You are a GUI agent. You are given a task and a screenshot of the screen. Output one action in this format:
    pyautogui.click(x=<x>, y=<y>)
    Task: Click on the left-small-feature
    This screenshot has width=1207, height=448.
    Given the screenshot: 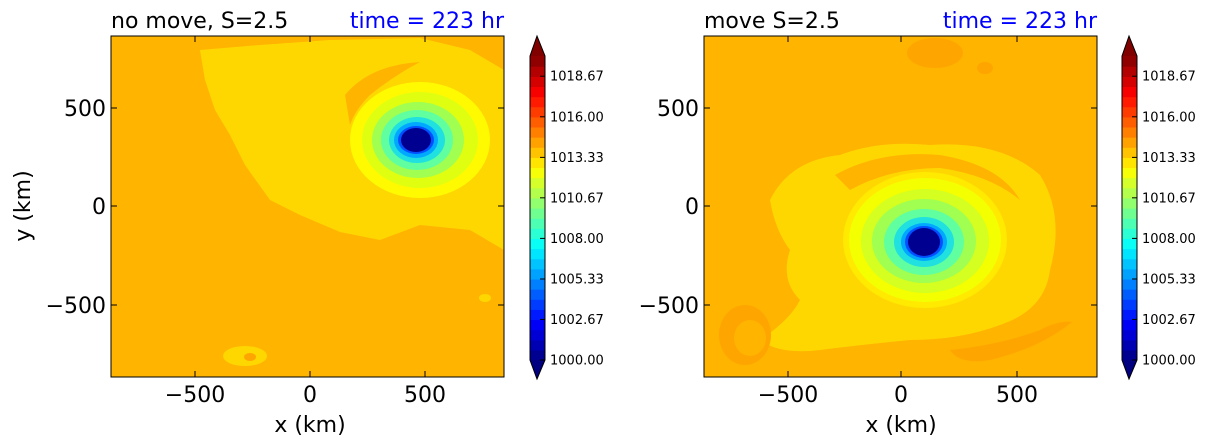 What is the action you would take?
    pyautogui.click(x=485, y=298)
    